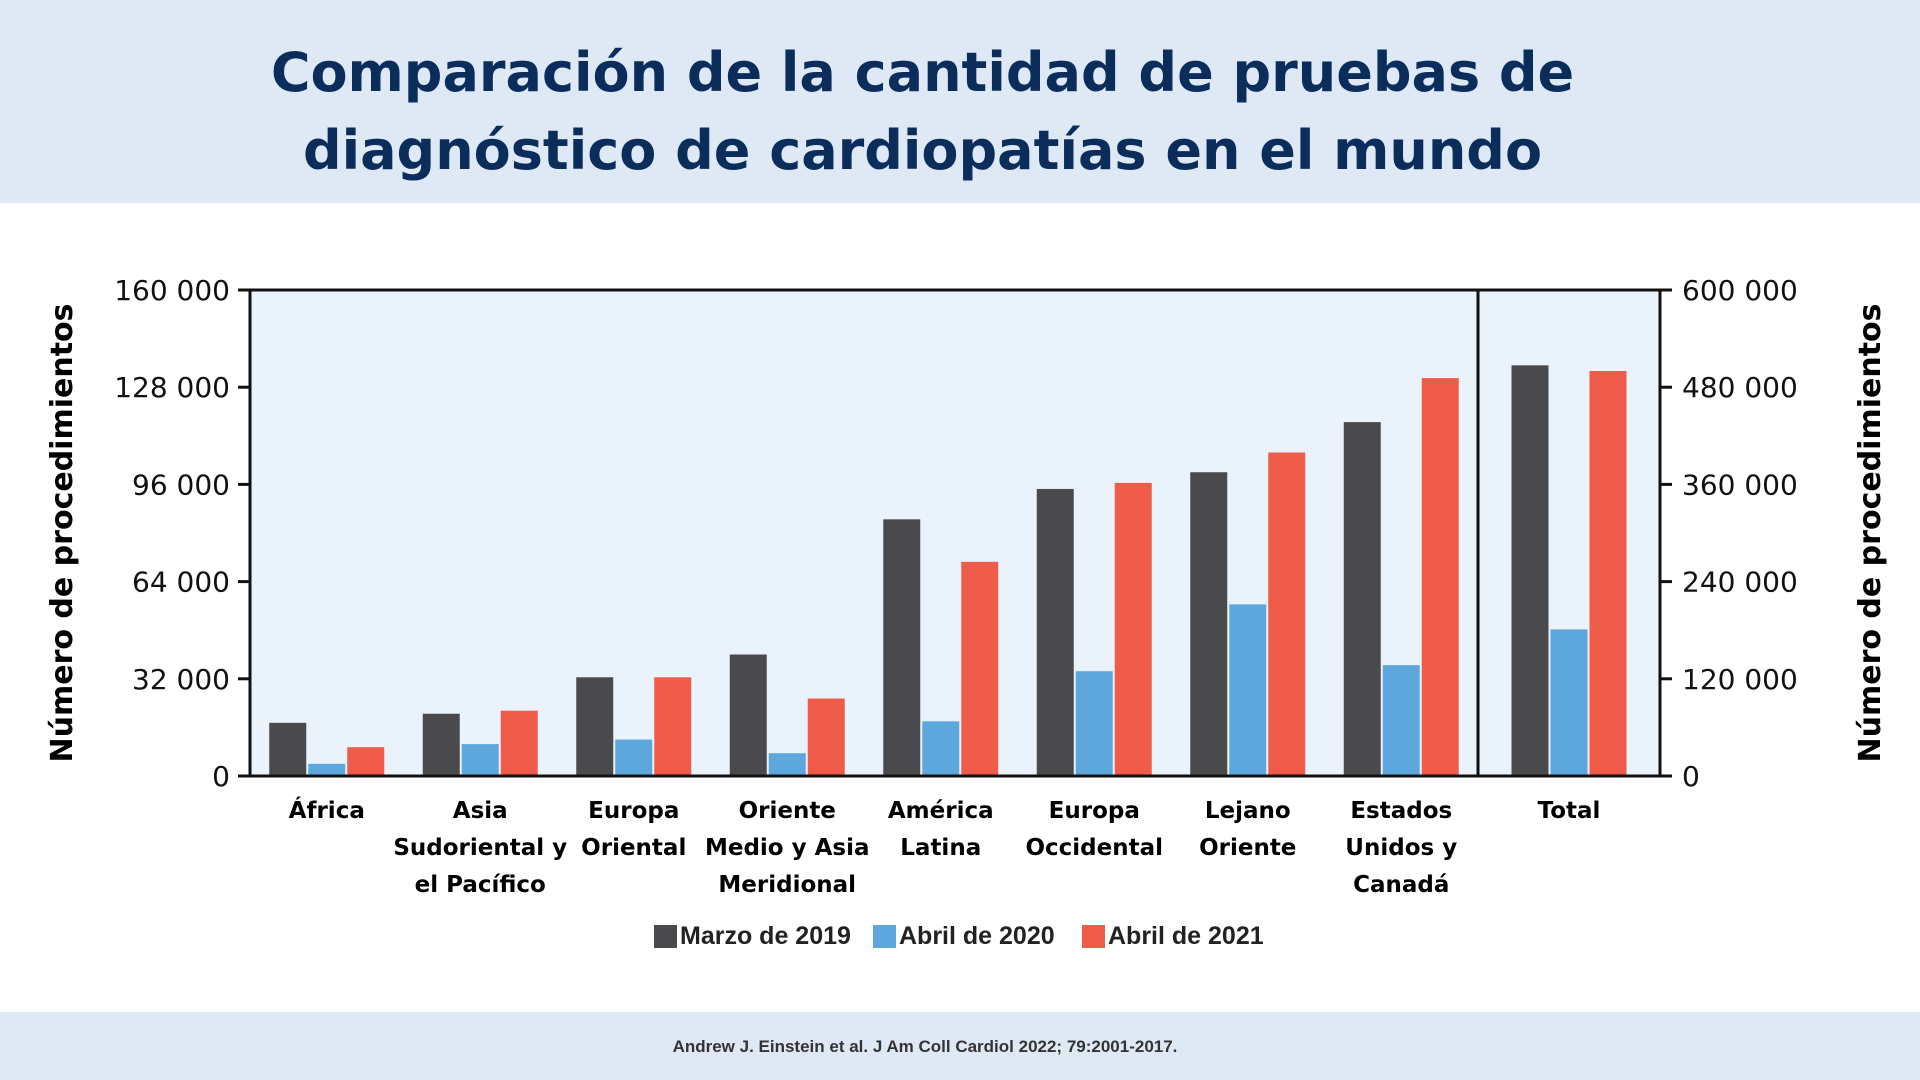  What do you see at coordinates (1740, 679) in the screenshot?
I see `right-tick-label: 120 000` at bounding box center [1740, 679].